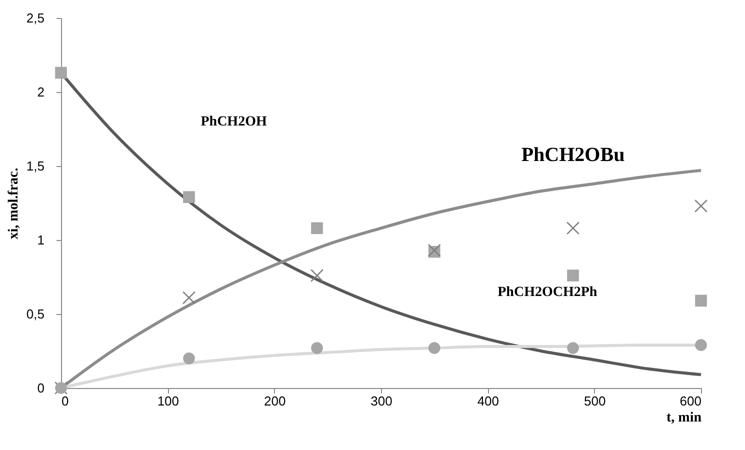 Image resolution: width=745 pixels, height=450 pixels. What do you see at coordinates (65, 401) in the screenshot?
I see `x-tick-label: 0` at bounding box center [65, 401].